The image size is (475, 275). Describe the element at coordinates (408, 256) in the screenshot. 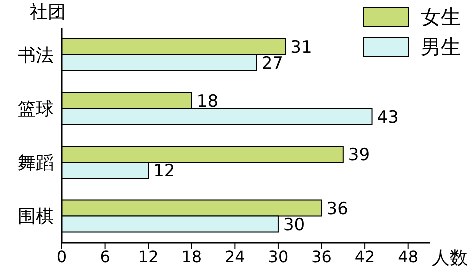

I see `x-tick-label: 48` at that location.